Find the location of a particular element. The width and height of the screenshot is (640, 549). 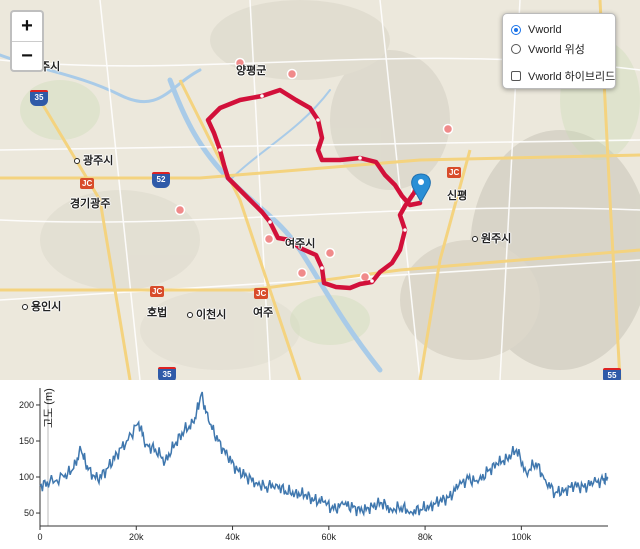

y-tick-label: 150 is located at coordinates (26, 441).